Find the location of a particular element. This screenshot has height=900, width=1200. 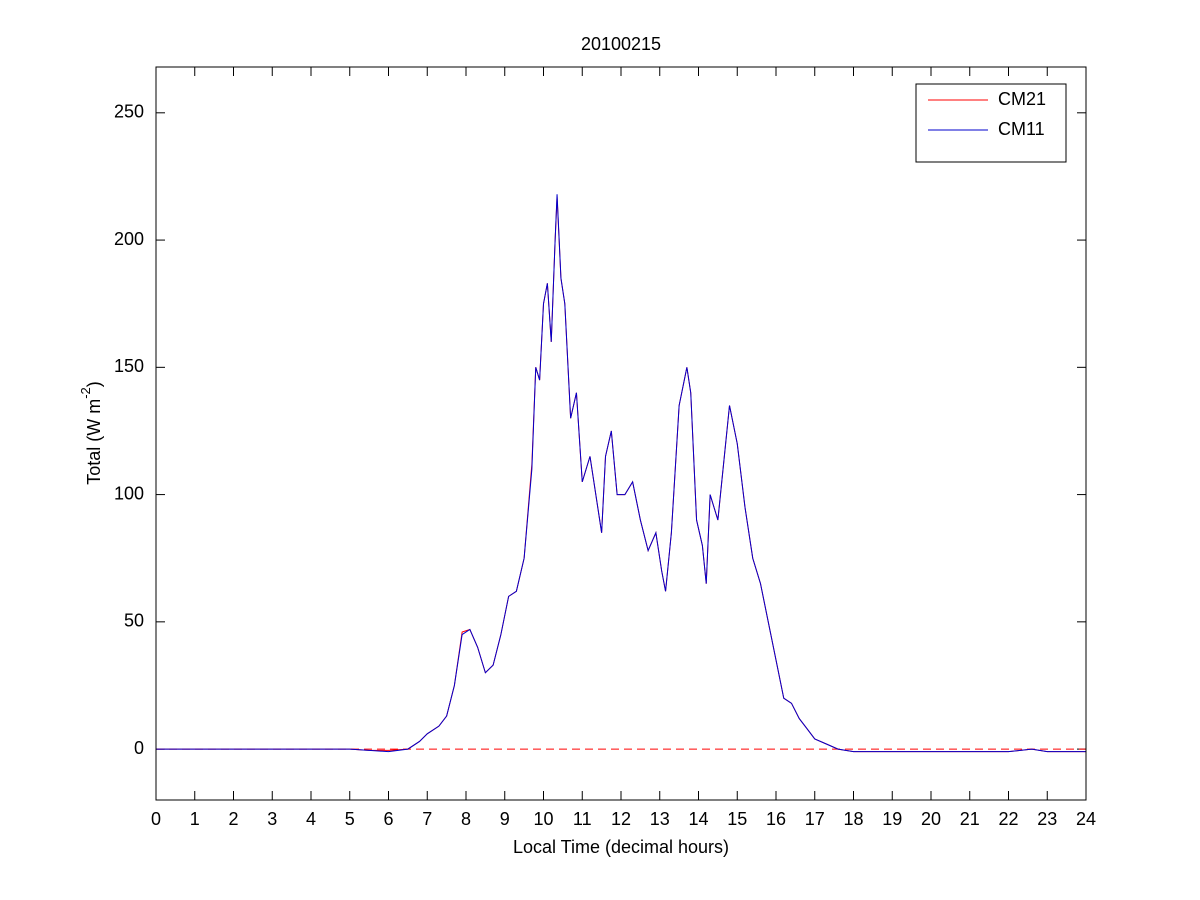

x-tick-label: 14 is located at coordinates (698, 819).